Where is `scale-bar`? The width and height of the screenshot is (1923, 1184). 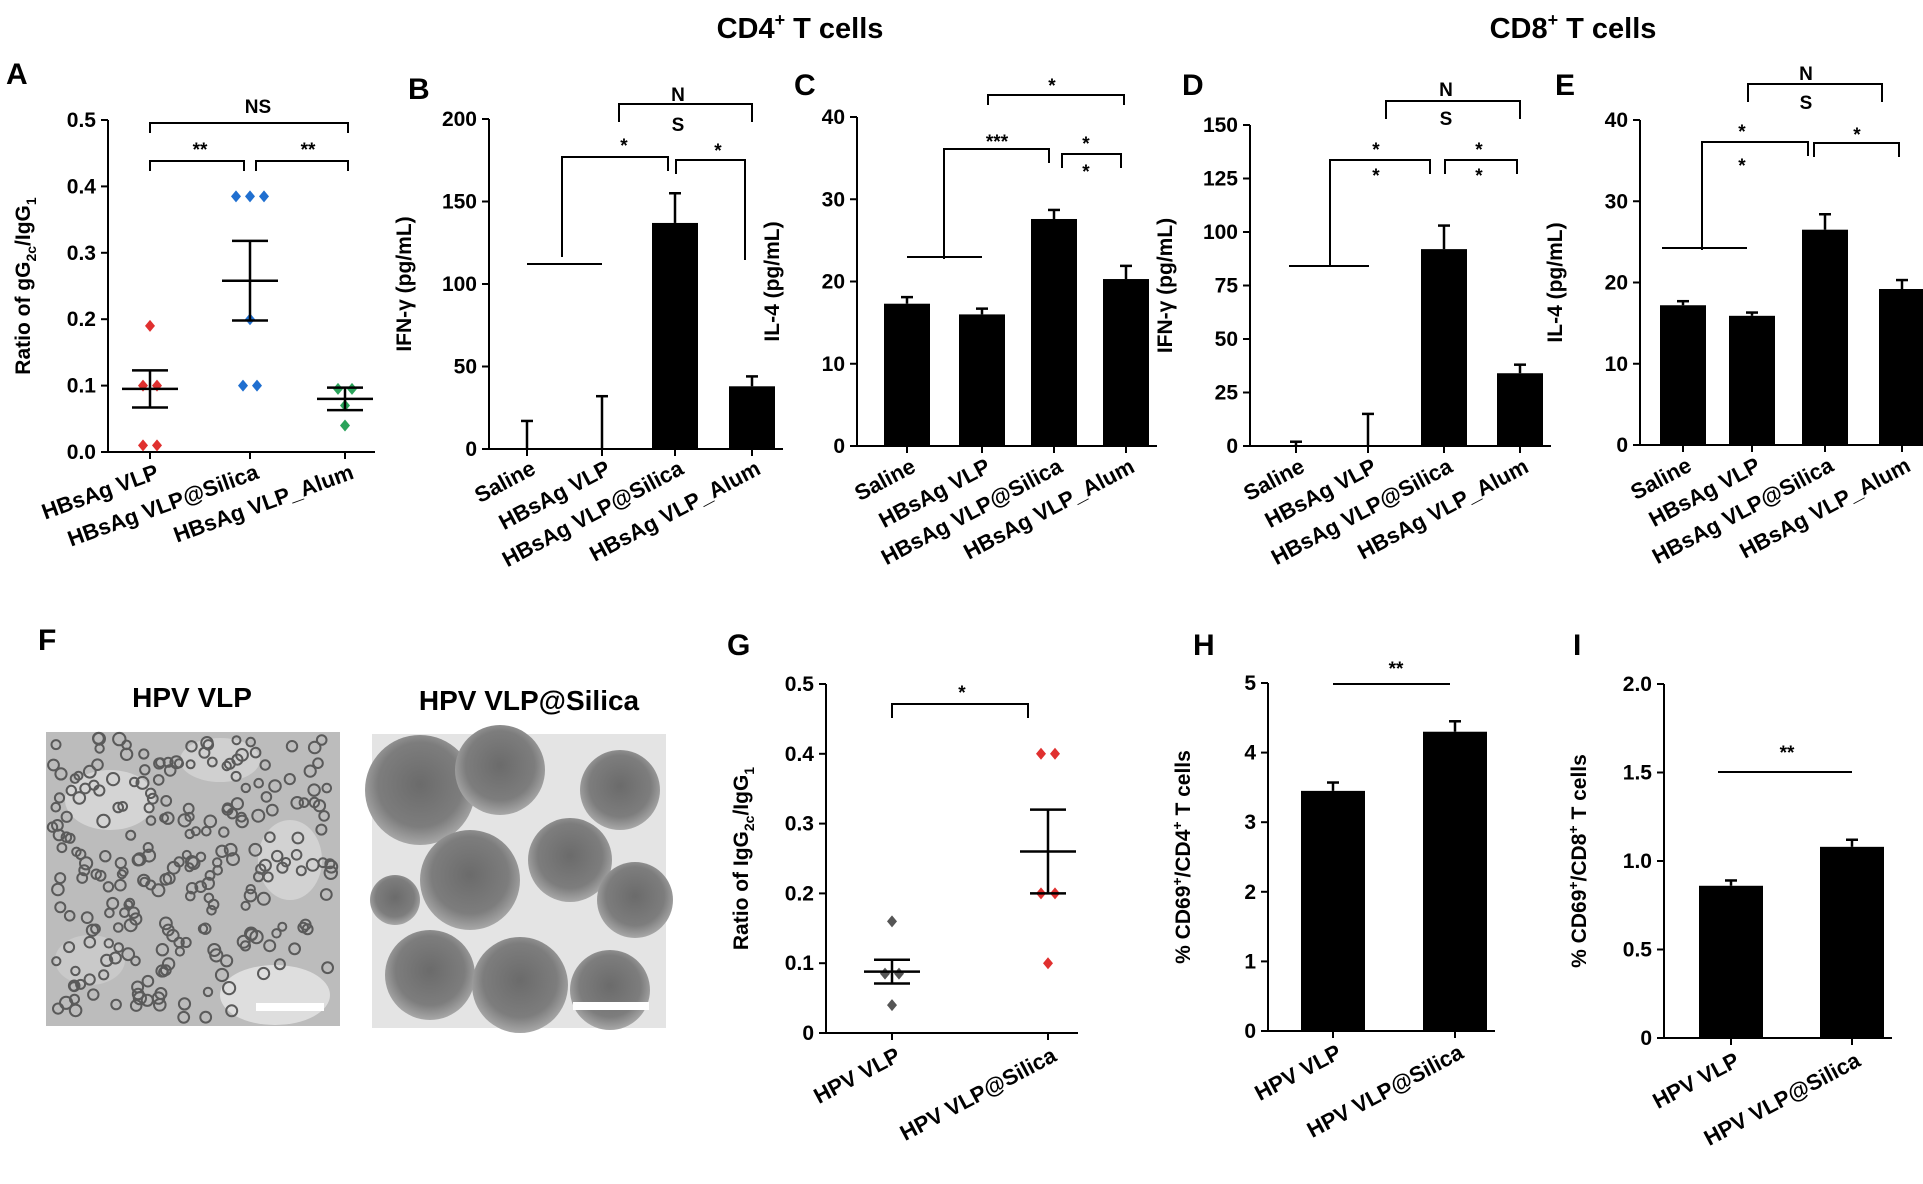
scale-bar is located at coordinates (611, 1006).